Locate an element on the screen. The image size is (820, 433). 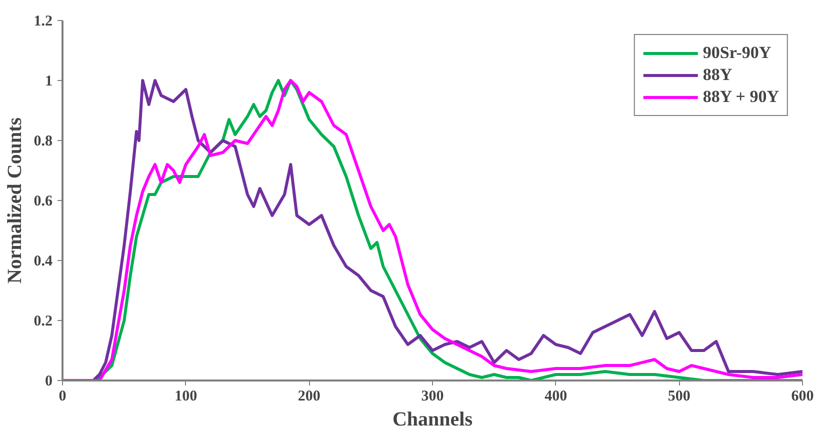
x-tick-label: 200 is located at coordinates (309, 396).